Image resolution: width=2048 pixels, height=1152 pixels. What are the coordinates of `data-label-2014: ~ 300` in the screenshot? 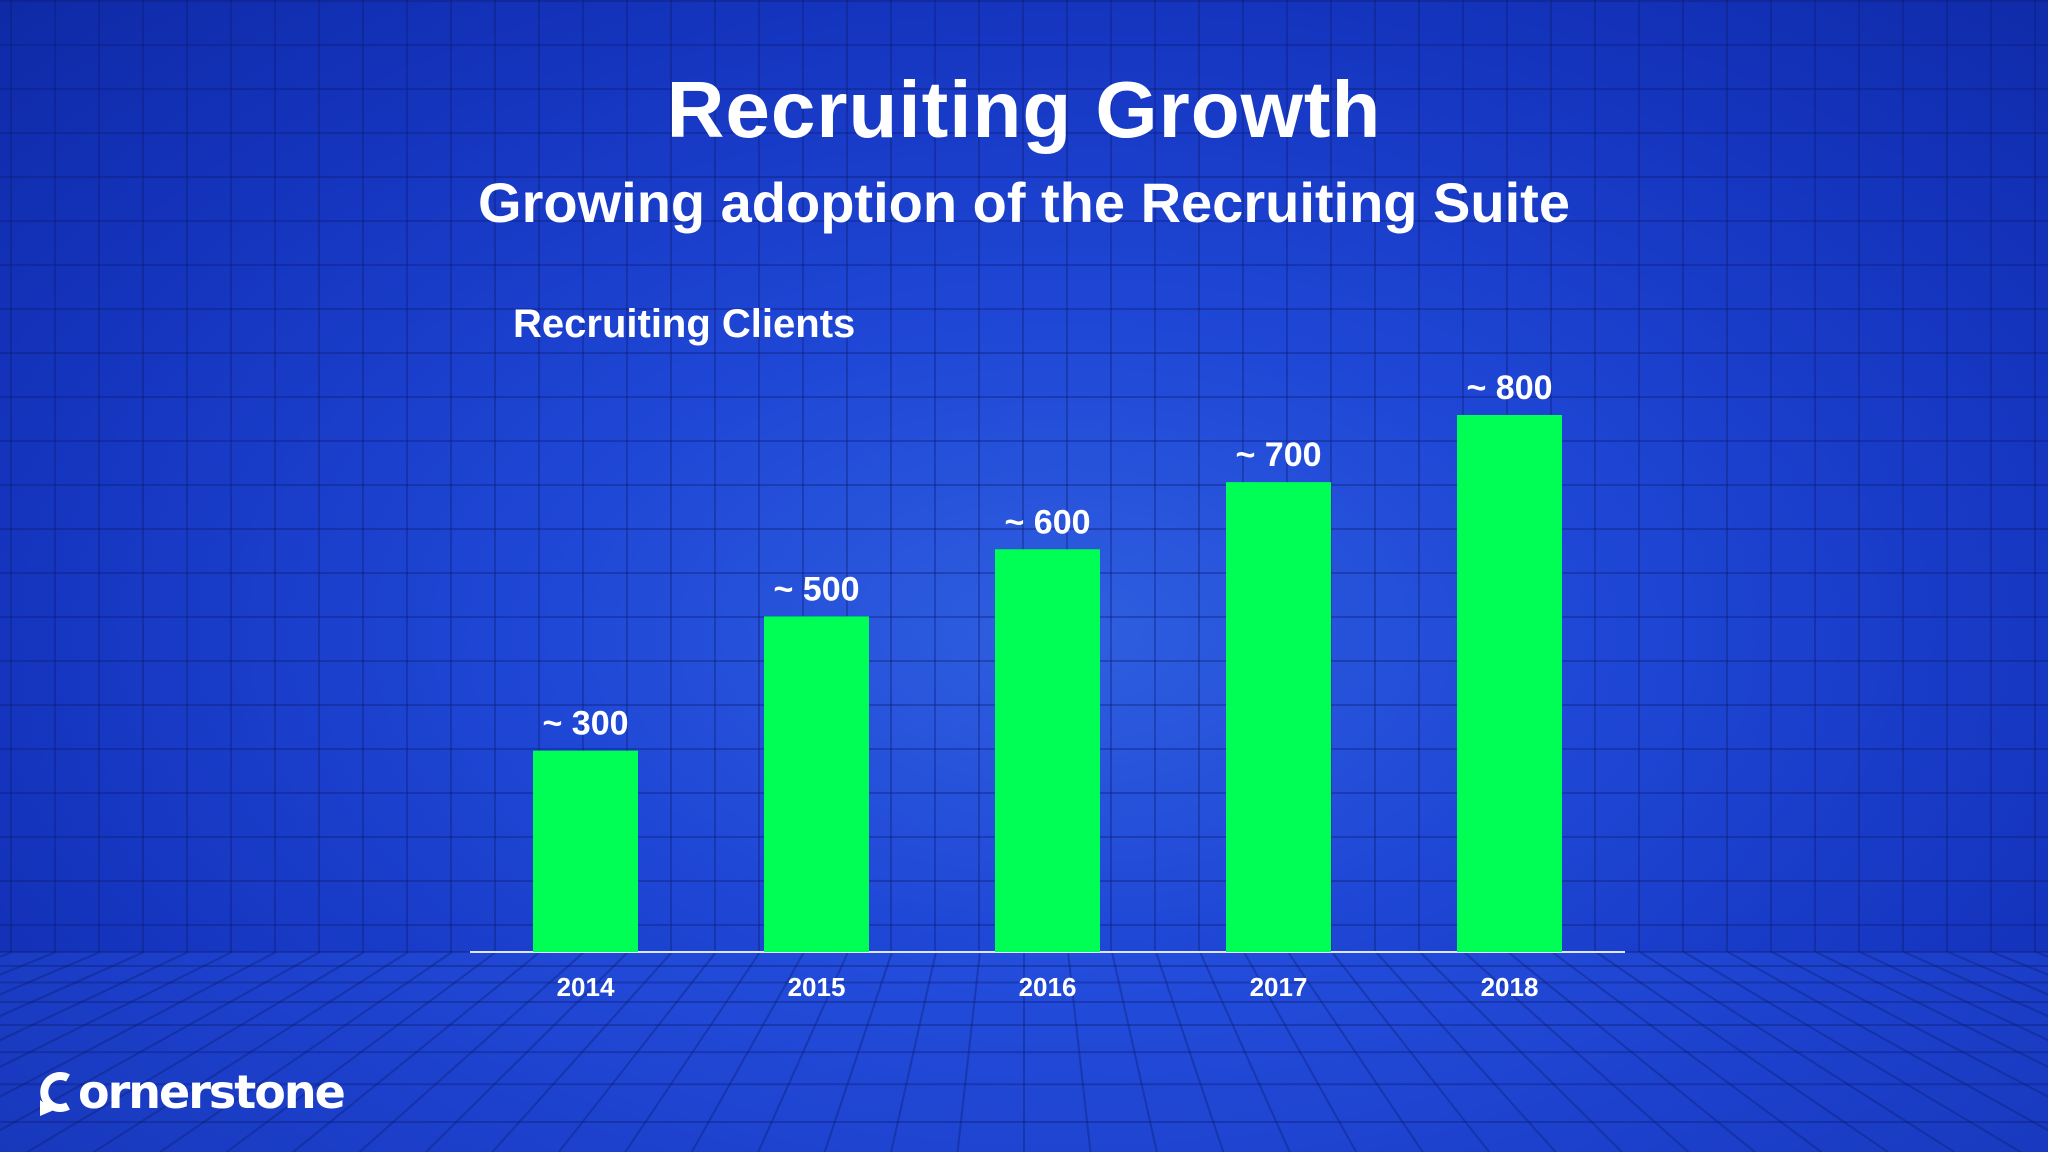 It's located at (585, 724).